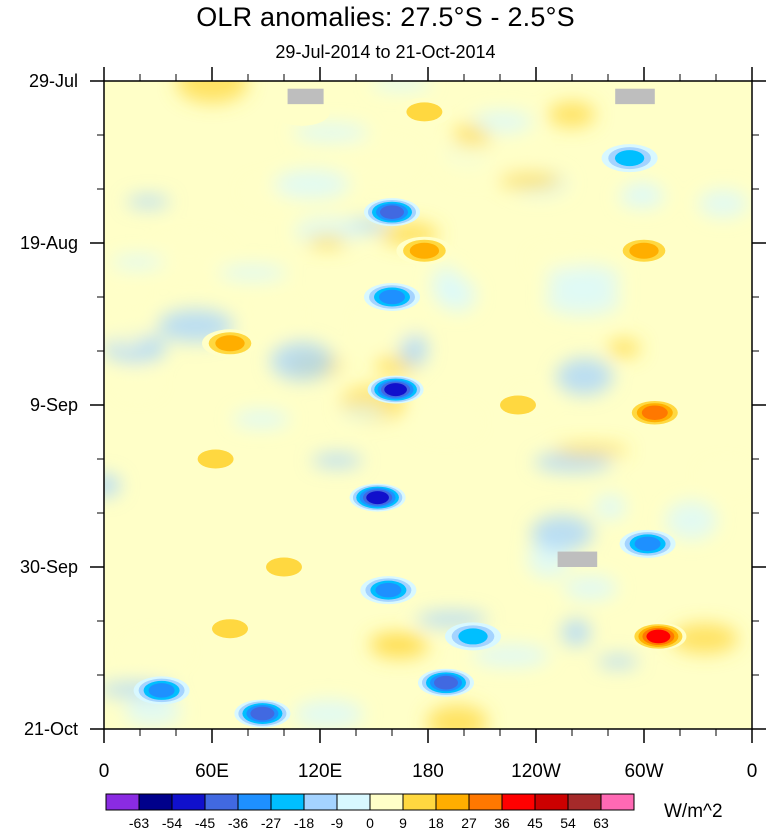  What do you see at coordinates (49, 243) in the screenshot?
I see `y-tick-label: 19-Aug` at bounding box center [49, 243].